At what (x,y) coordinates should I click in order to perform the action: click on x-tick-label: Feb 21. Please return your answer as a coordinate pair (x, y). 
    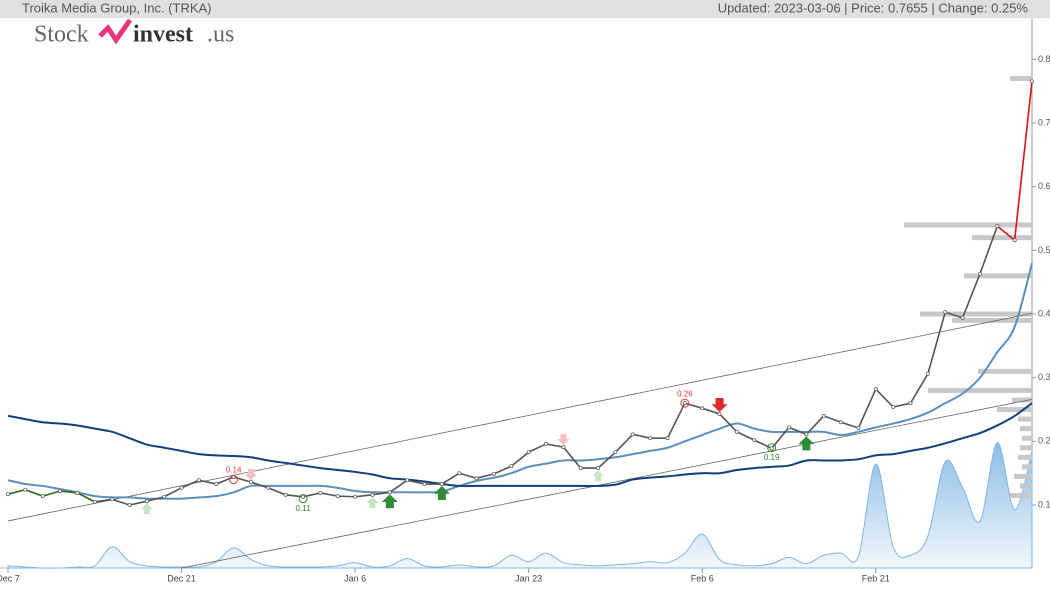
    Looking at the image, I should click on (876, 578).